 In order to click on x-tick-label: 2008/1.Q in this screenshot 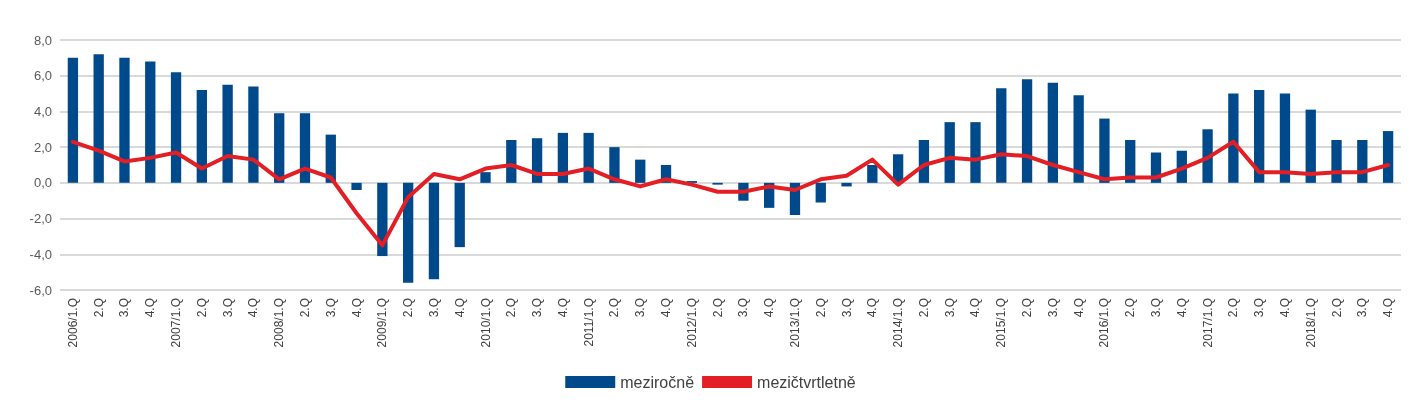, I will do `click(279, 323)`.